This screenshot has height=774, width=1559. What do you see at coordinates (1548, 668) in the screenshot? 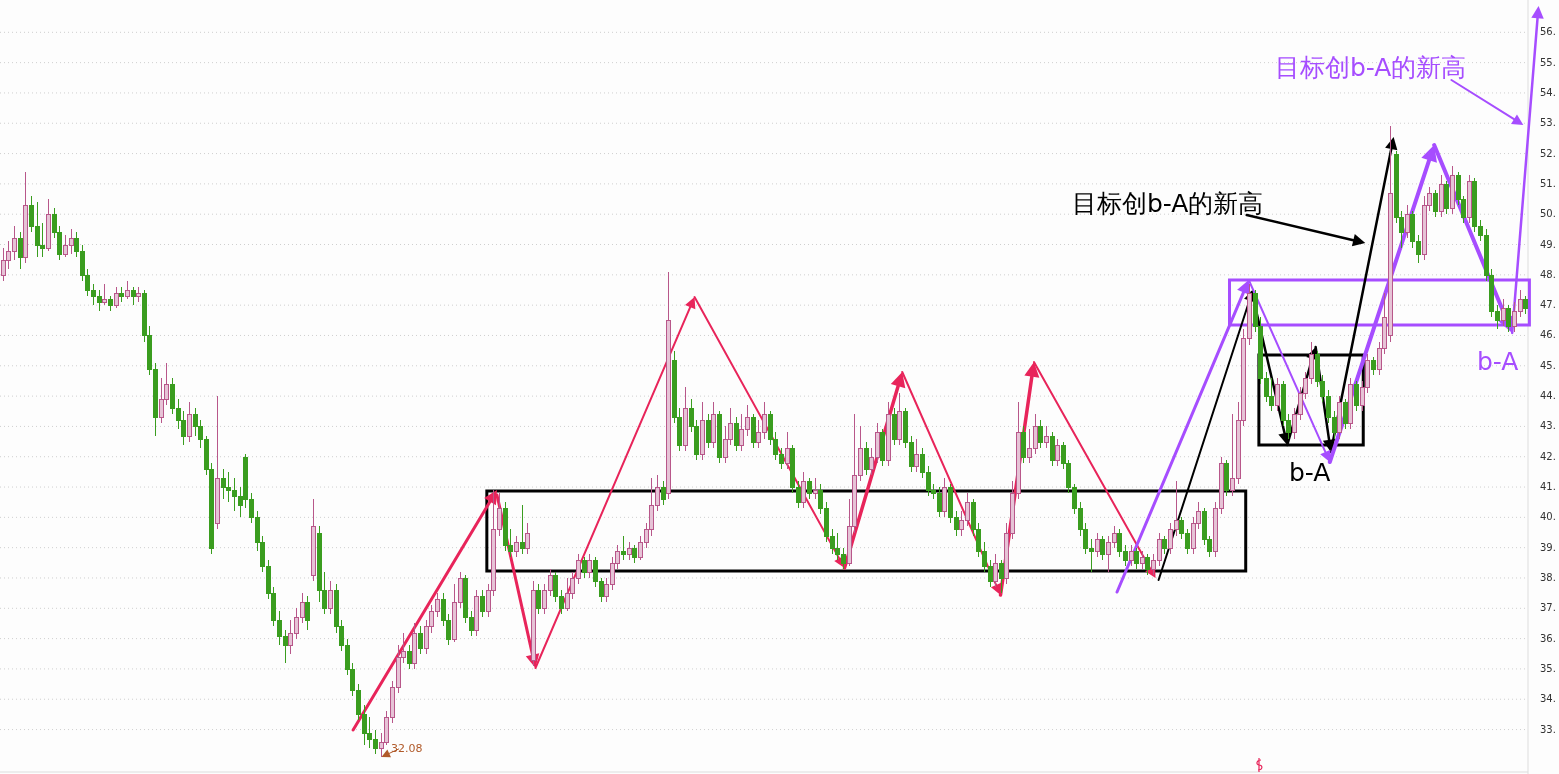
I see `y-tick-label: 35.` at bounding box center [1548, 668].